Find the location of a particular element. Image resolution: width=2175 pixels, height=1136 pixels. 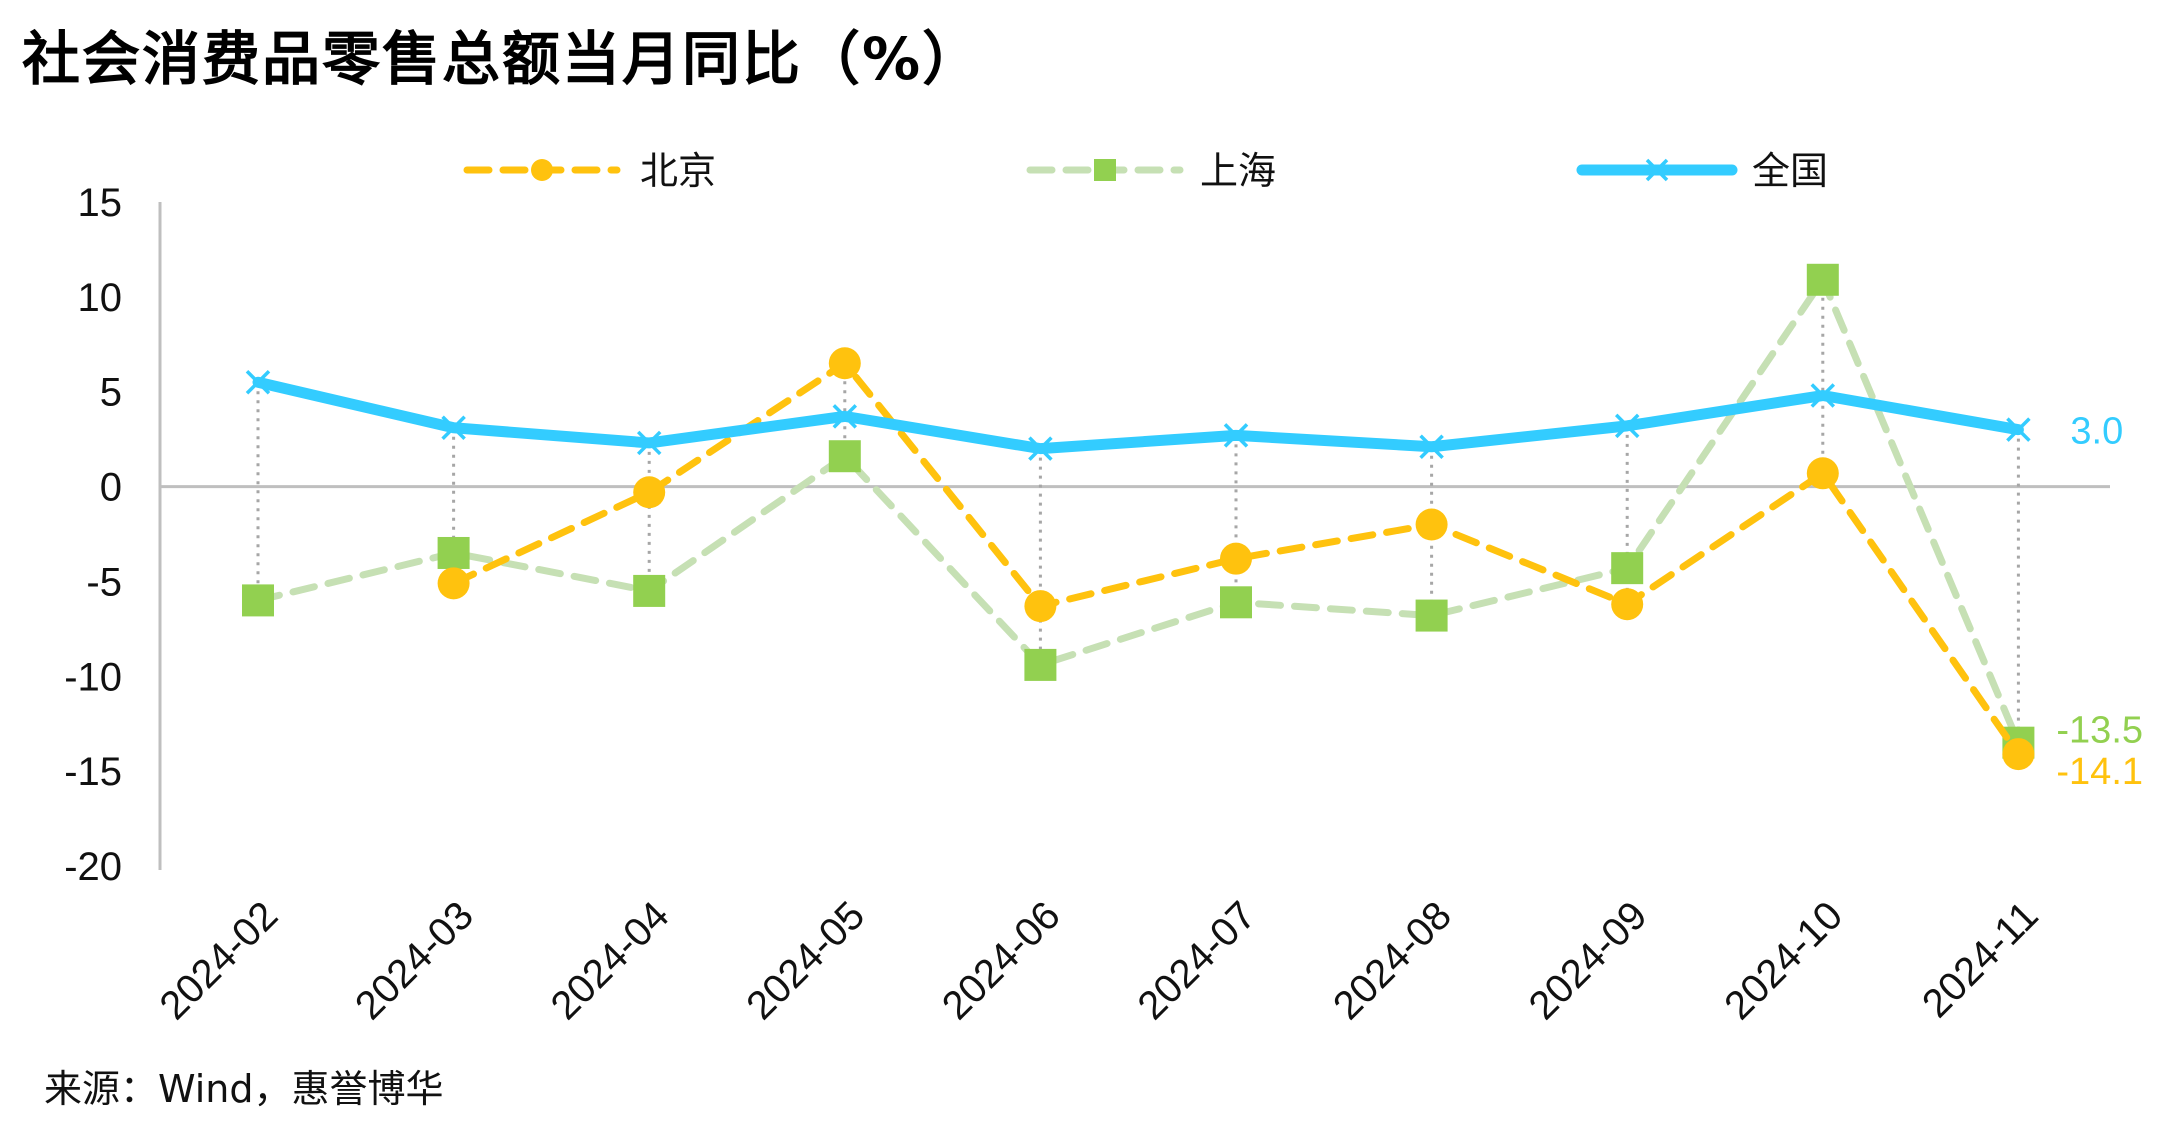

source-note: 来源：Wind，惠誉博华 is located at coordinates (244, 1089).